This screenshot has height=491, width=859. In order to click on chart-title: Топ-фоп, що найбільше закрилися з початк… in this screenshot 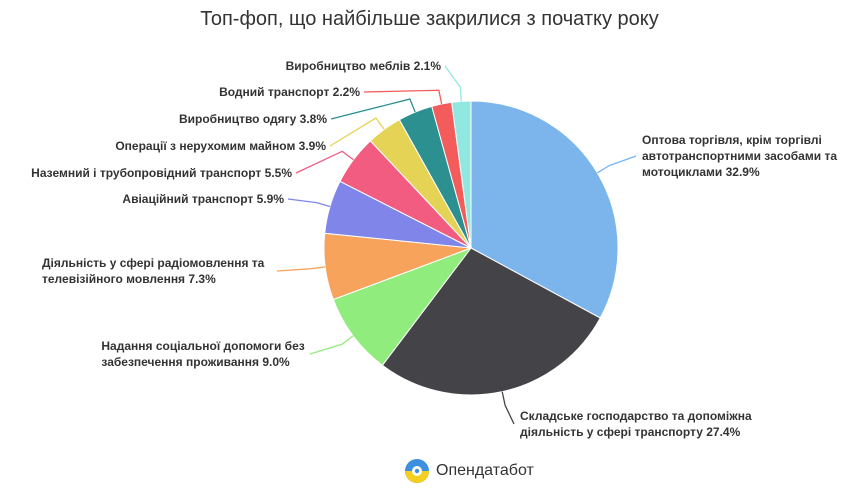, I will do `click(429, 19)`.